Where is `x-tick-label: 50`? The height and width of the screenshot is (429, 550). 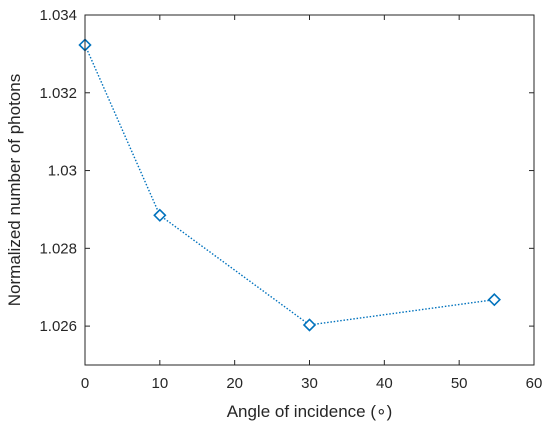
x-tick-label: 50 is located at coordinates (459, 383).